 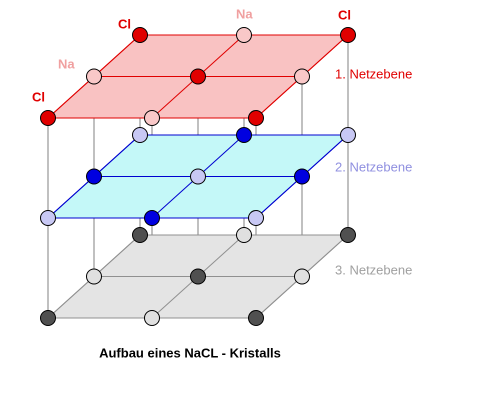 What do you see at coordinates (373, 166) in the screenshot?
I see `plane-label: 2. Netzebene` at bounding box center [373, 166].